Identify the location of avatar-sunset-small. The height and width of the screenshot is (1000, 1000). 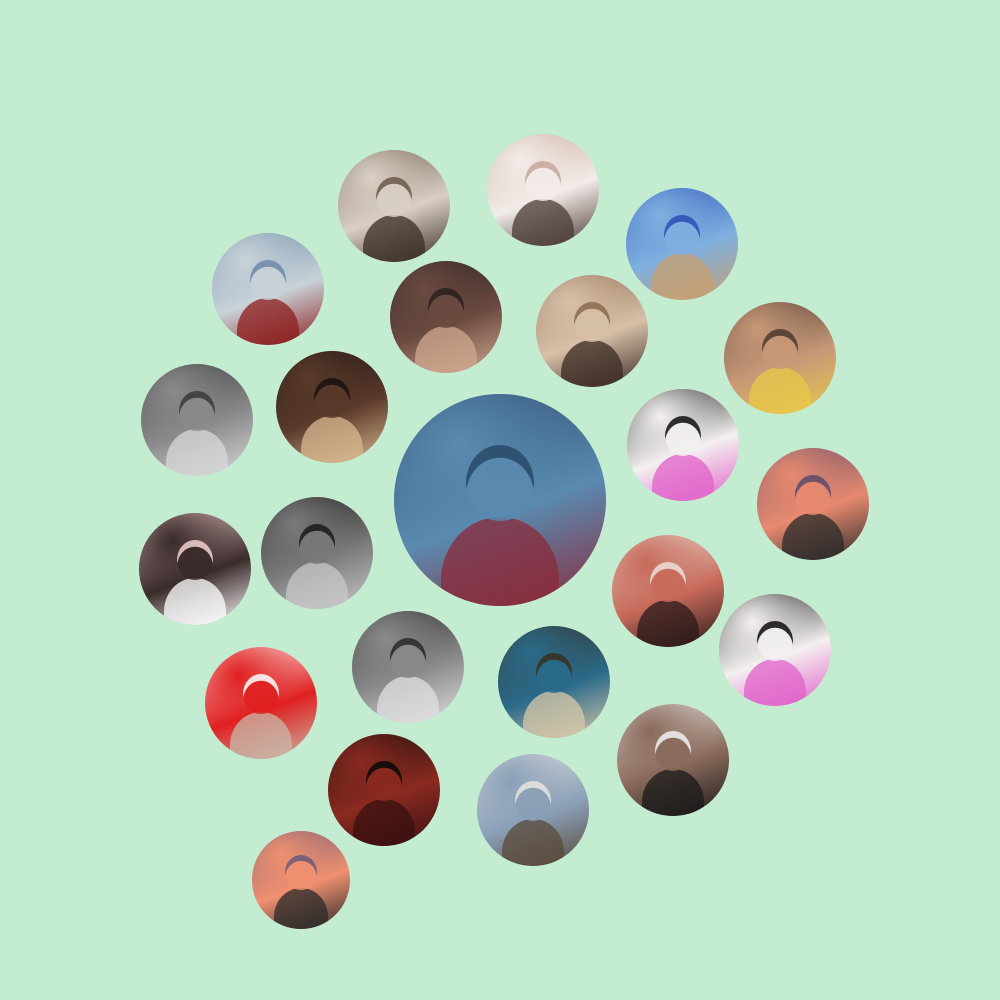
(301, 880).